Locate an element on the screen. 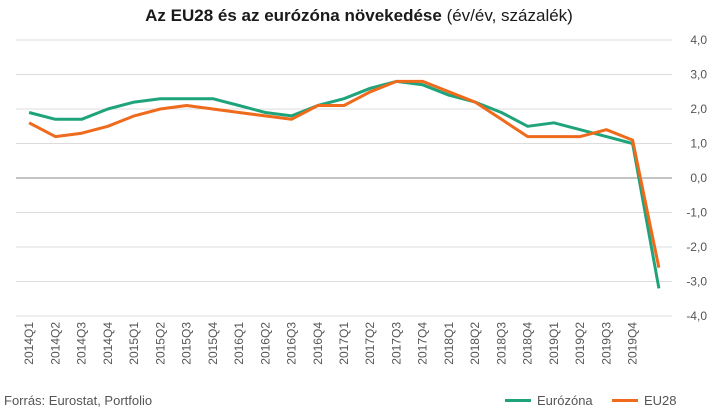 This screenshot has height=415, width=718. x-tick-label: 2016Q3 is located at coordinates (292, 343).